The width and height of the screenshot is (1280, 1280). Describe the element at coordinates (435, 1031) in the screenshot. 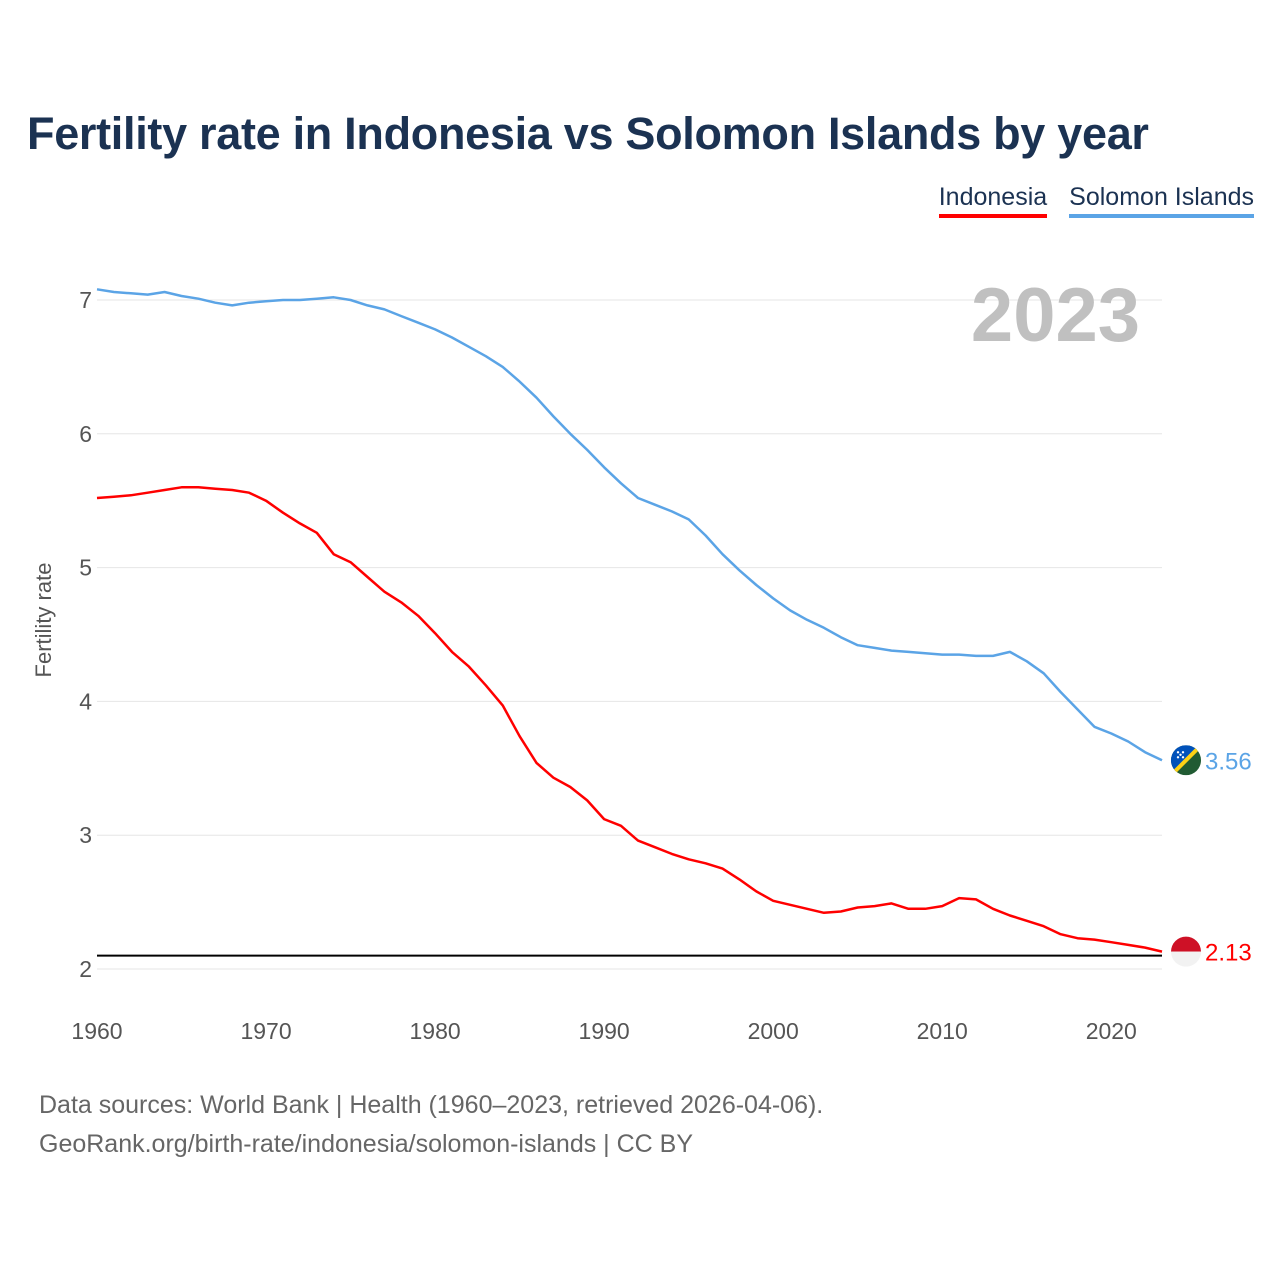

I see `x-tick-label: 1980` at that location.